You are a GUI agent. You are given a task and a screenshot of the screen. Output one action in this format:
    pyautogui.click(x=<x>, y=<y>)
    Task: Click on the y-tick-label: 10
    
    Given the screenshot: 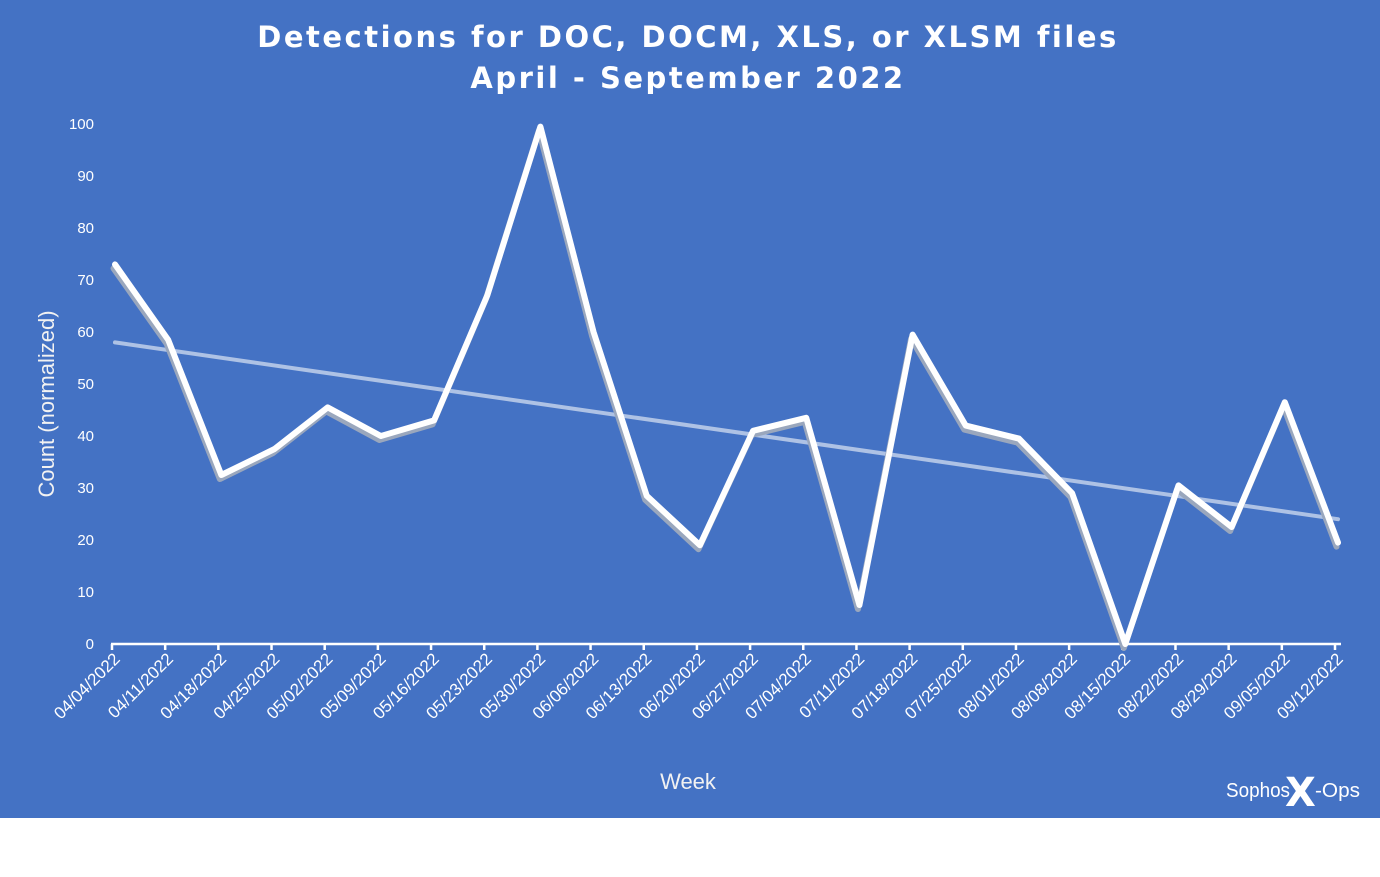 What is the action you would take?
    pyautogui.click(x=85, y=592)
    